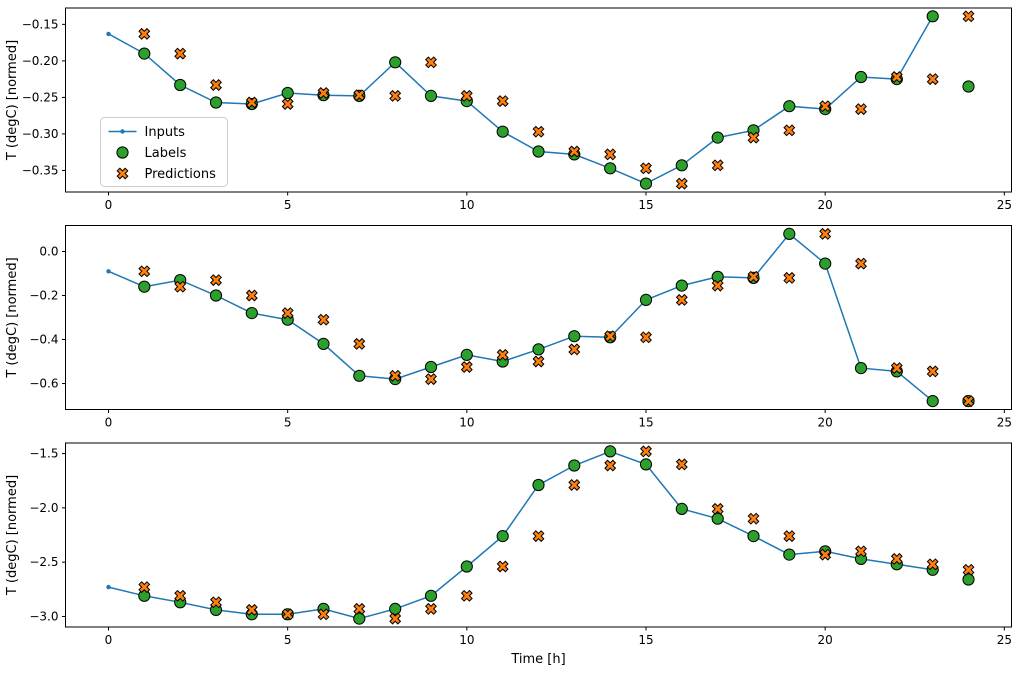  I want to click on legend-labels-swatch, so click(122, 152).